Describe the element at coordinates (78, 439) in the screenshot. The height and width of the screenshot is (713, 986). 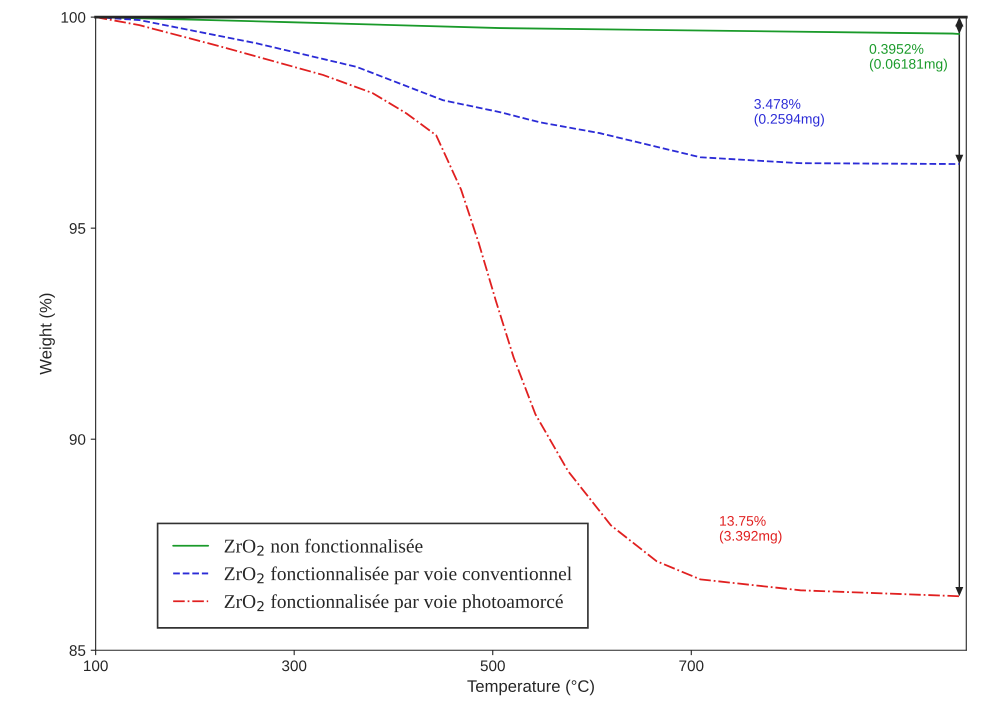
I see `y-tick-label: 90` at that location.